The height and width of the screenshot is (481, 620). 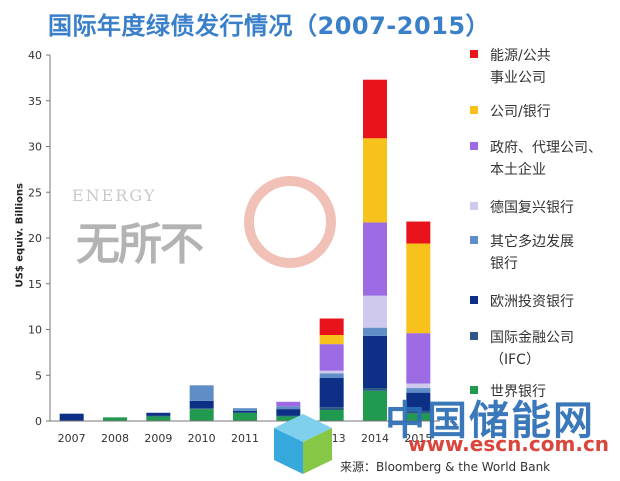 What do you see at coordinates (35, 147) in the screenshot?
I see `y-tick-label-30: 30` at bounding box center [35, 147].